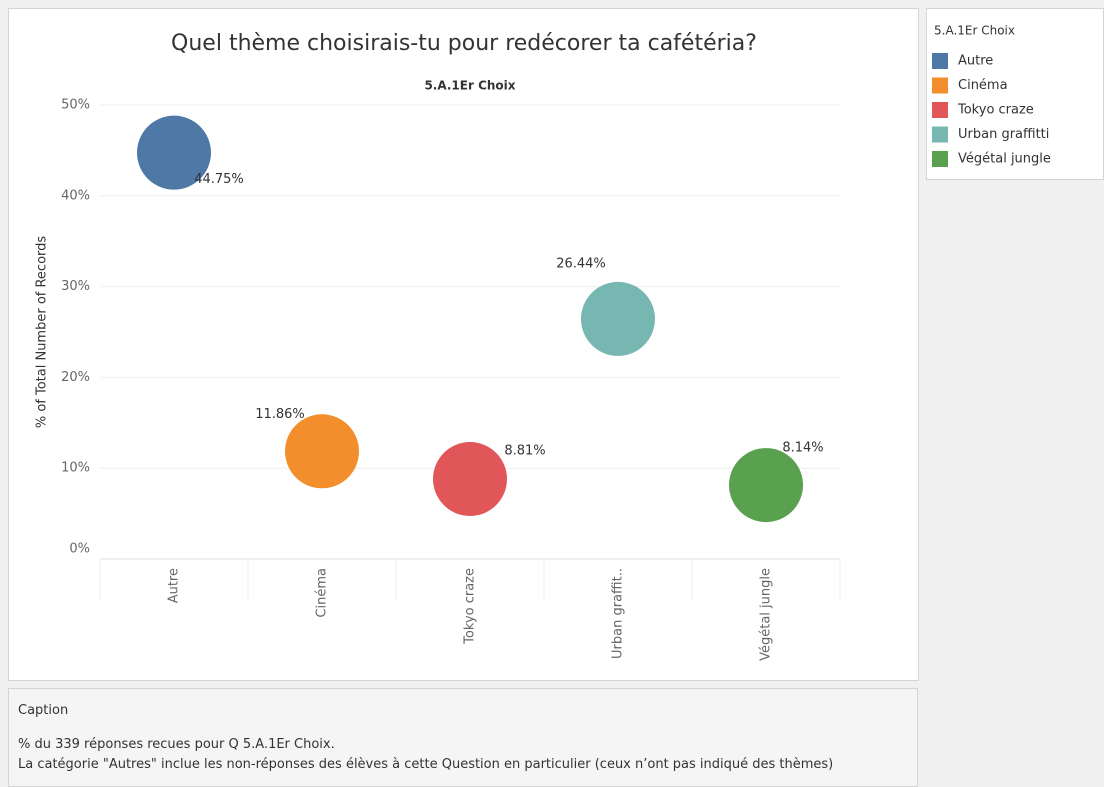 The image size is (1104, 787). Describe the element at coordinates (1015, 94) in the screenshot. I see `legend-panel` at that location.